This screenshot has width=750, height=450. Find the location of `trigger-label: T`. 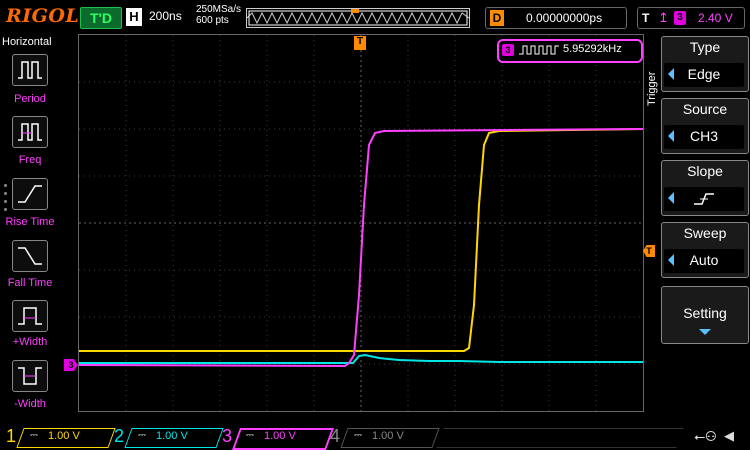

trigger-label: T is located at coordinates (646, 18).